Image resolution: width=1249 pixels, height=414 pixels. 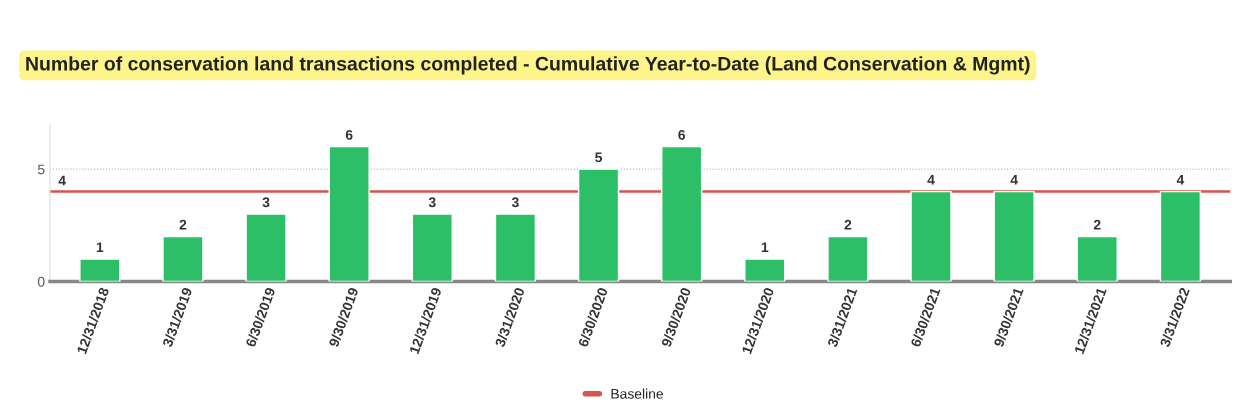 What do you see at coordinates (528, 65) in the screenshot?
I see `chart-title: Number of conservation land transactions completed - Cumulative Year-to-Date (Land Conservation & Mgmt)` at bounding box center [528, 65].